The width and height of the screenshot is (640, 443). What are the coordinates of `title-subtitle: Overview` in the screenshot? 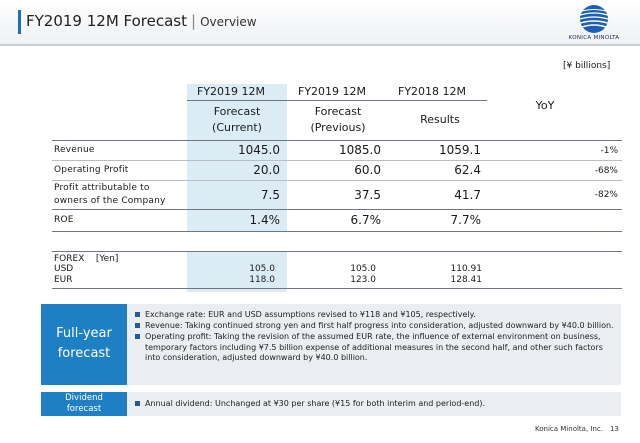 It's located at (228, 22).